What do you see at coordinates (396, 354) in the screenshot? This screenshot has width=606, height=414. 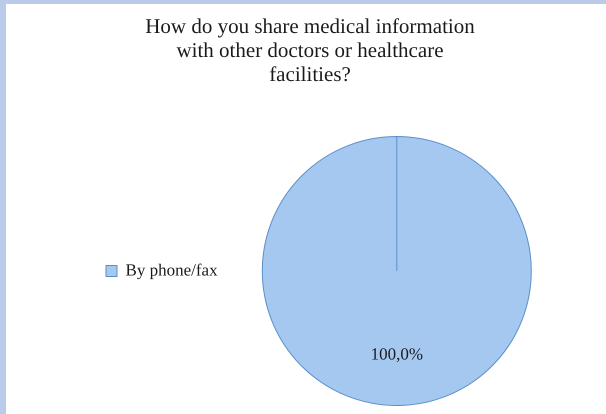 I see `data-label: 100,0%` at bounding box center [396, 354].